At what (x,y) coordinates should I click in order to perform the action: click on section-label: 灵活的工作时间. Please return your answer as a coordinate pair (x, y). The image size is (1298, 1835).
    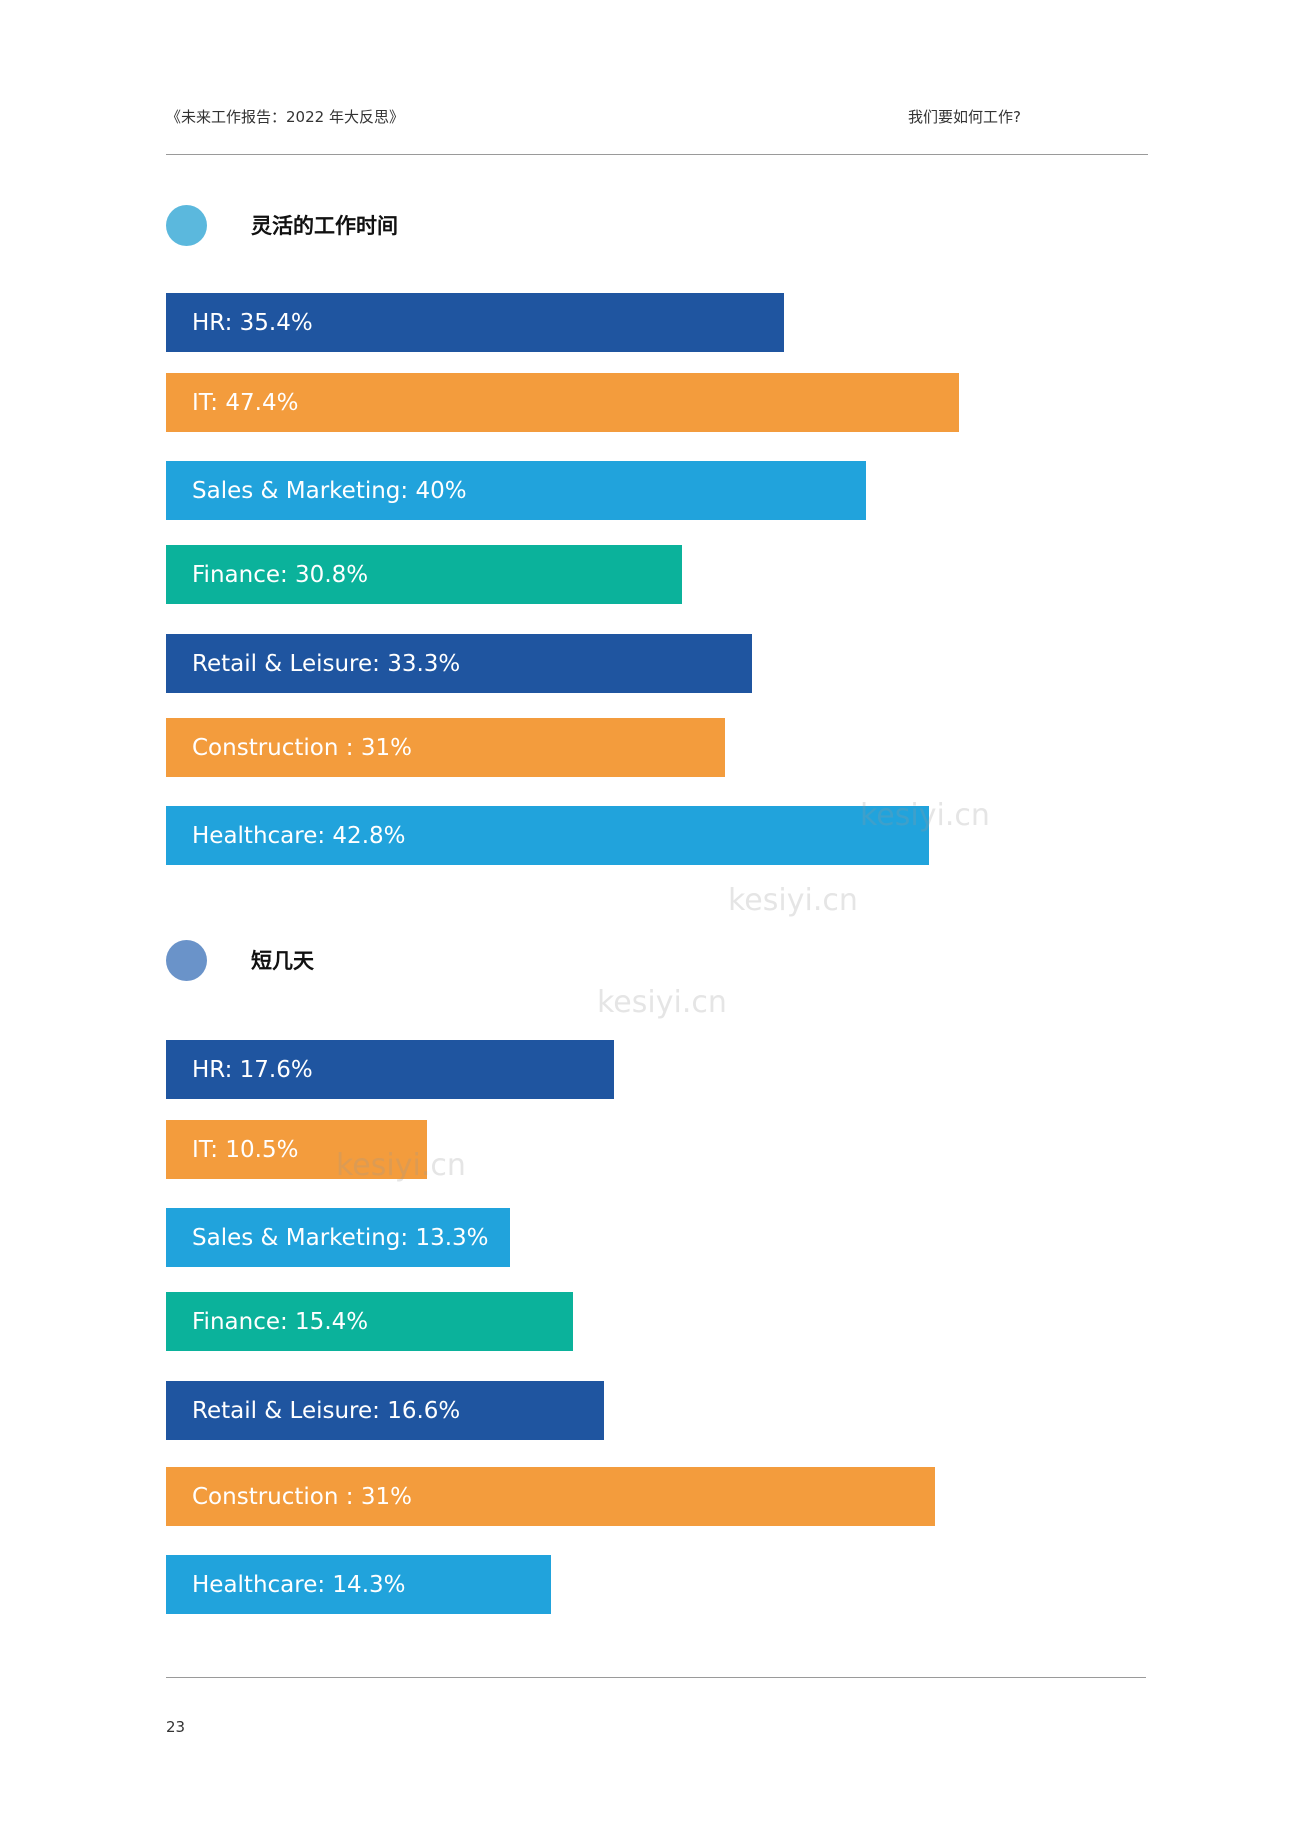
    Looking at the image, I should click on (324, 226).